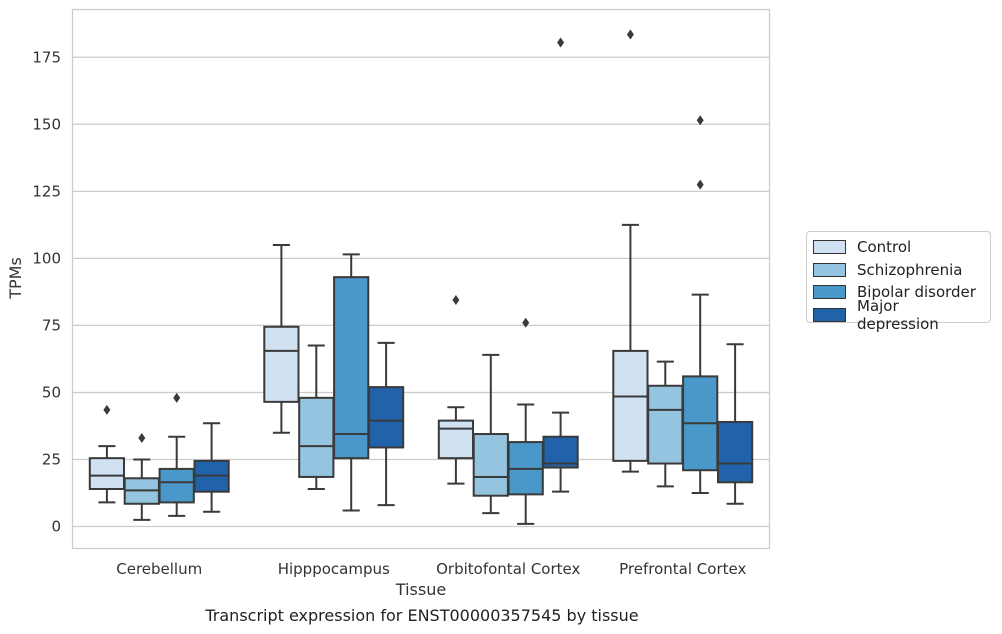 The height and width of the screenshot is (634, 1002). I want to click on y-tick-label: 0, so click(56, 527).